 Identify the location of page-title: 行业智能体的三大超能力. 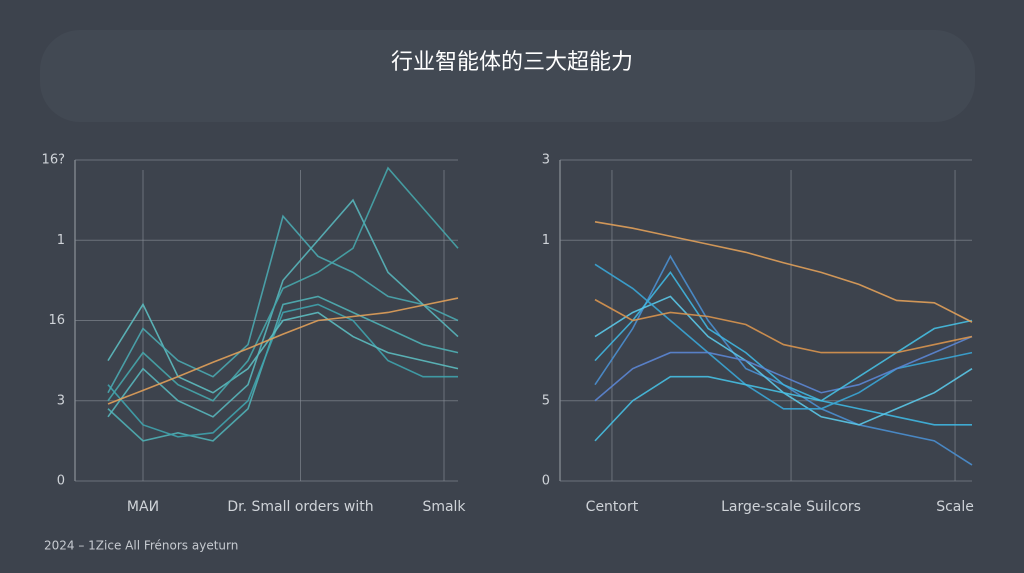
(512, 62).